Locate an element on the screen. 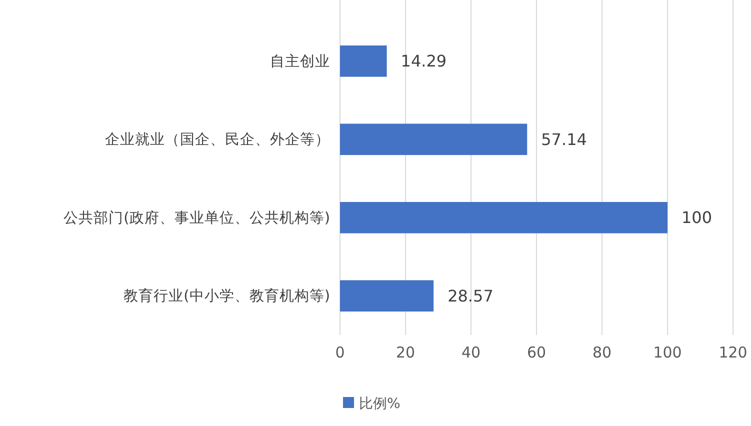  x-tick-label: 20 is located at coordinates (406, 353).